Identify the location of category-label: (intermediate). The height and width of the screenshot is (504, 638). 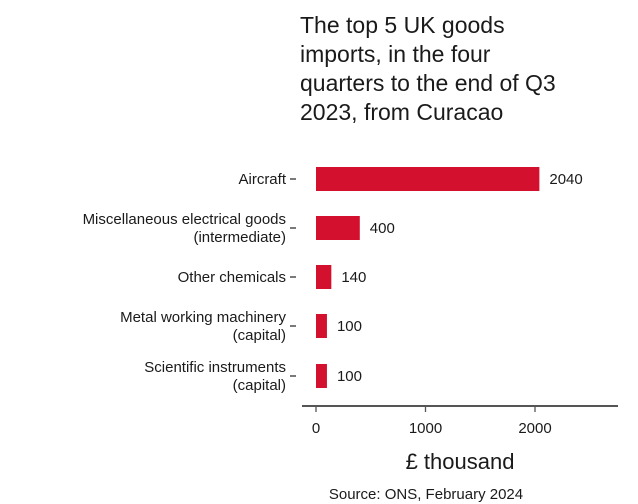
(239, 237).